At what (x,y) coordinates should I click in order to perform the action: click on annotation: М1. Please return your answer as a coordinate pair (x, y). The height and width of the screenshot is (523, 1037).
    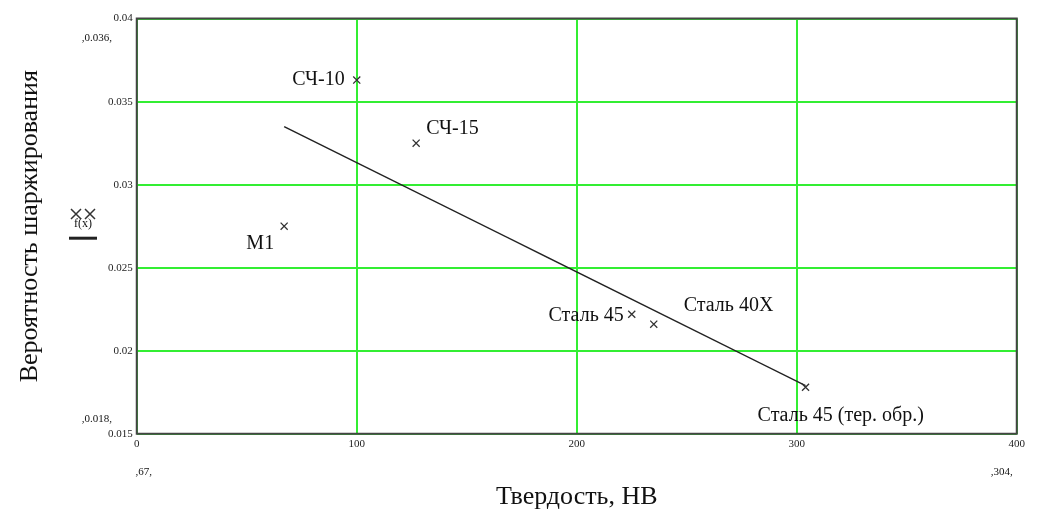
    Looking at the image, I should click on (260, 242).